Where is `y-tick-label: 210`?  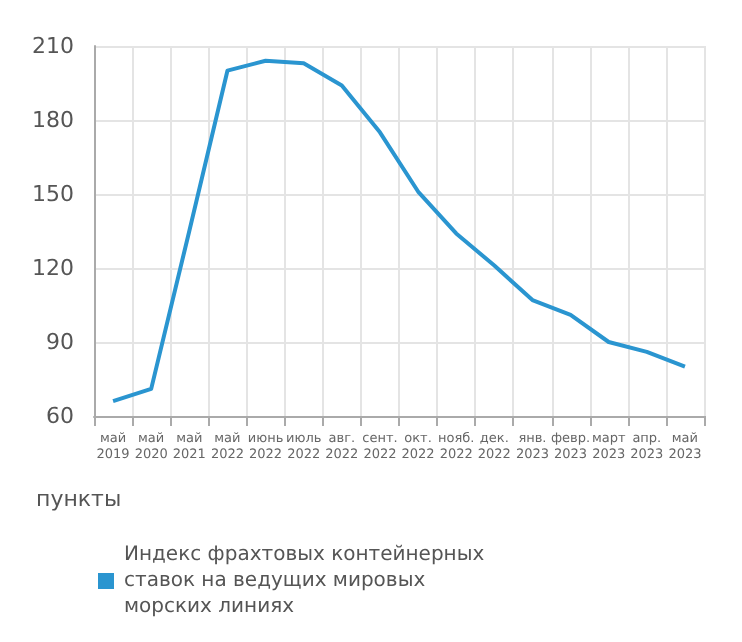
y-tick-label: 210 is located at coordinates (53, 46).